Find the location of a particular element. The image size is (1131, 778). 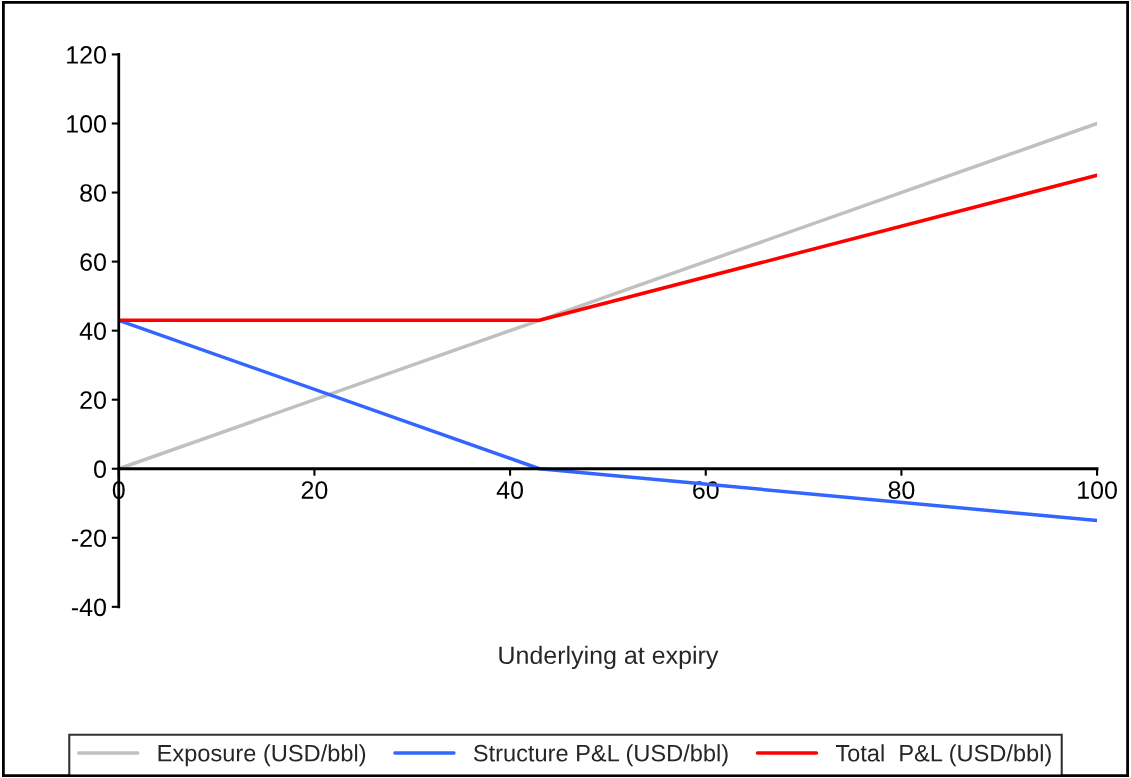

x-axis-title: Underlying at expiry is located at coordinates (609, 657).